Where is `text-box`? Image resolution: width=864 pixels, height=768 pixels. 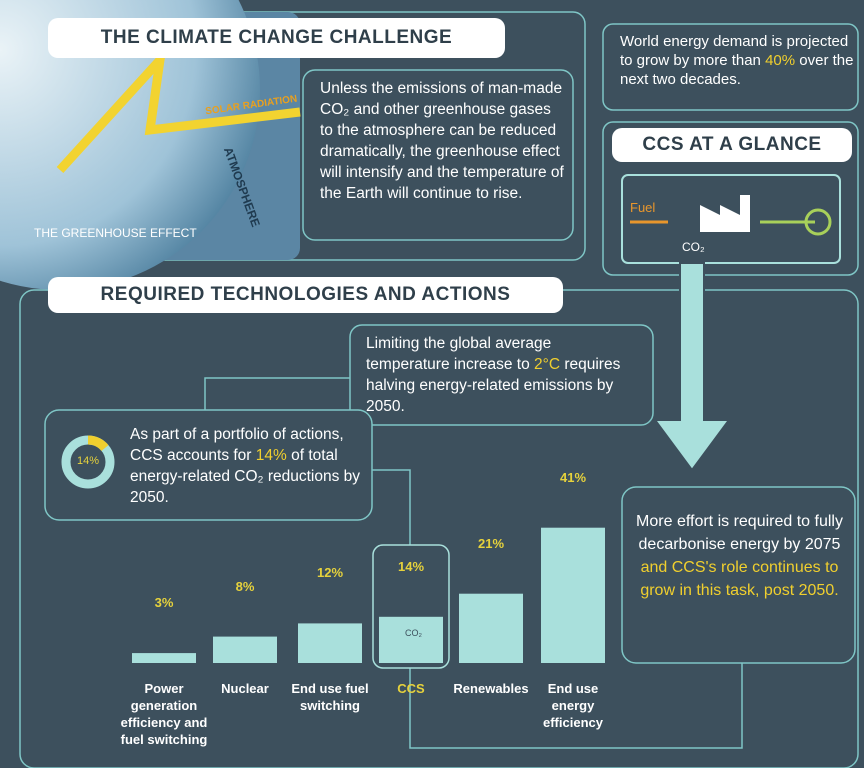 text-box is located at coordinates (438, 155).